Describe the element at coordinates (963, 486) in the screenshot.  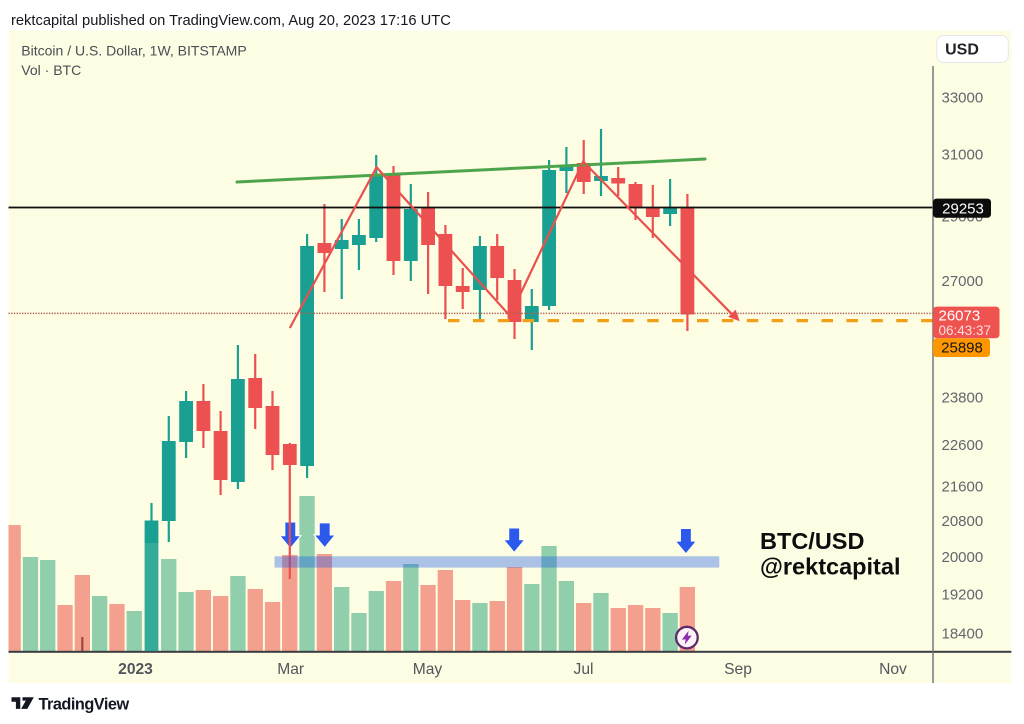
I see `svg-text: 21600` at that location.